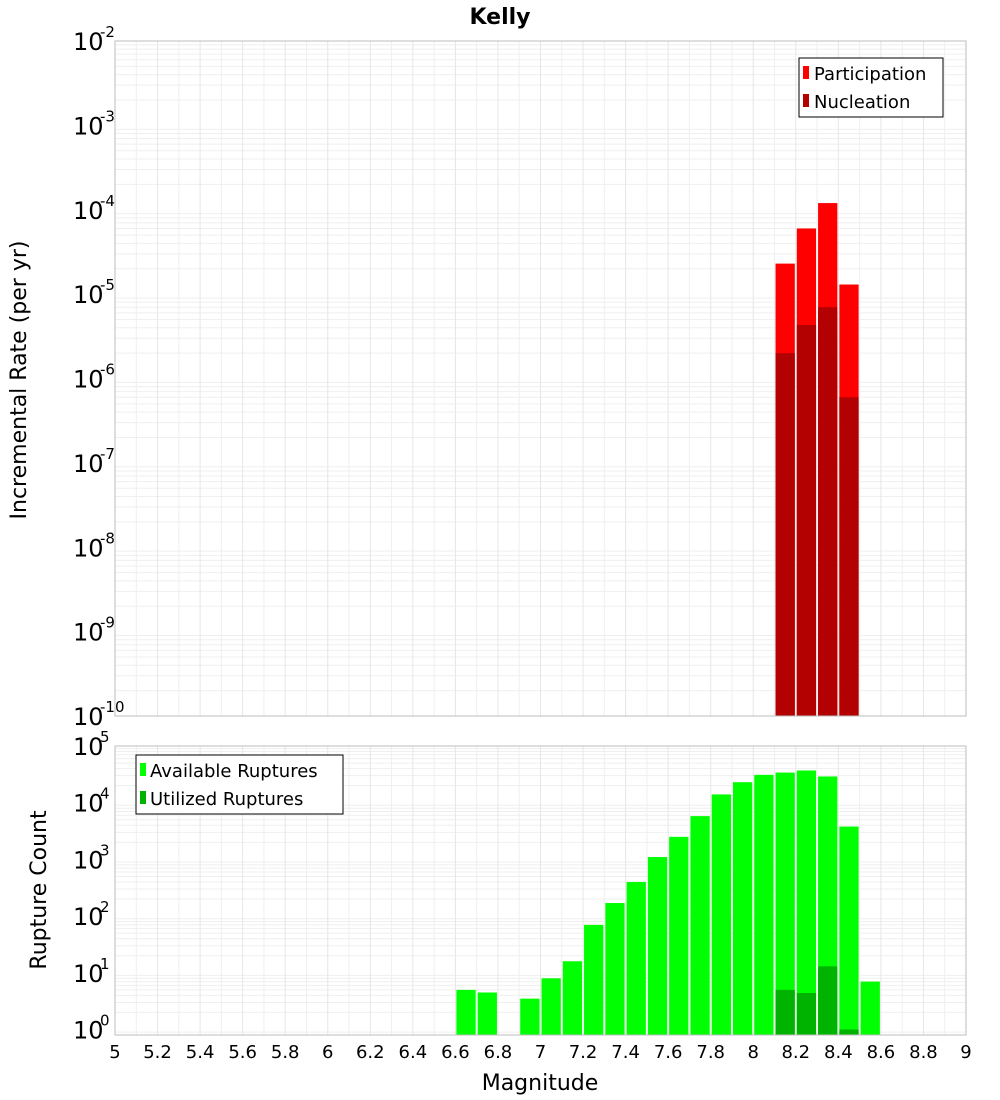  What do you see at coordinates (105, 737) in the screenshot?
I see `y-tick-exponent: 5` at bounding box center [105, 737].